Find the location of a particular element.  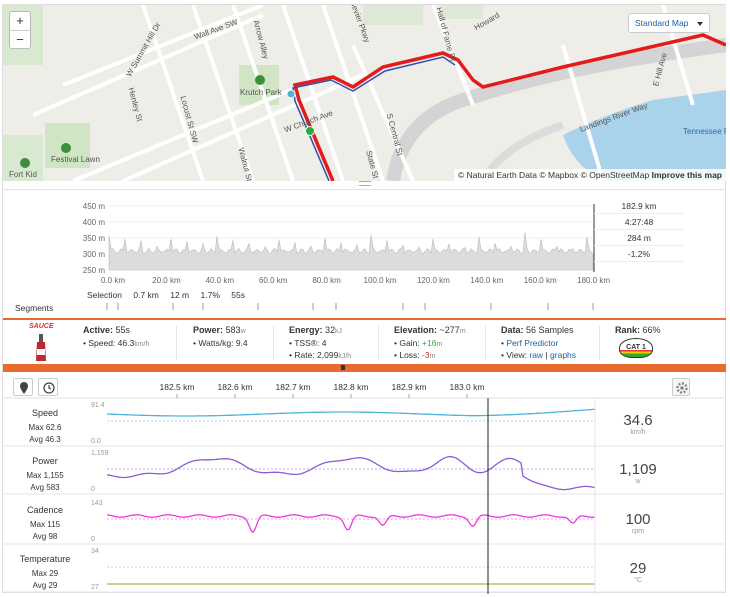

gain-value: +16 is located at coordinates (429, 343).